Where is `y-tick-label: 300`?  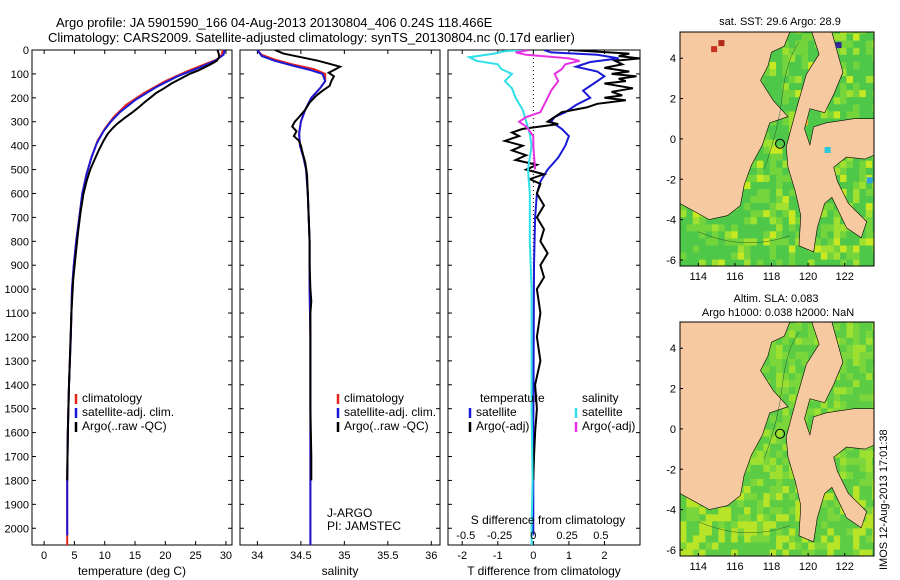
y-tick-label: 300 is located at coordinates (20, 123).